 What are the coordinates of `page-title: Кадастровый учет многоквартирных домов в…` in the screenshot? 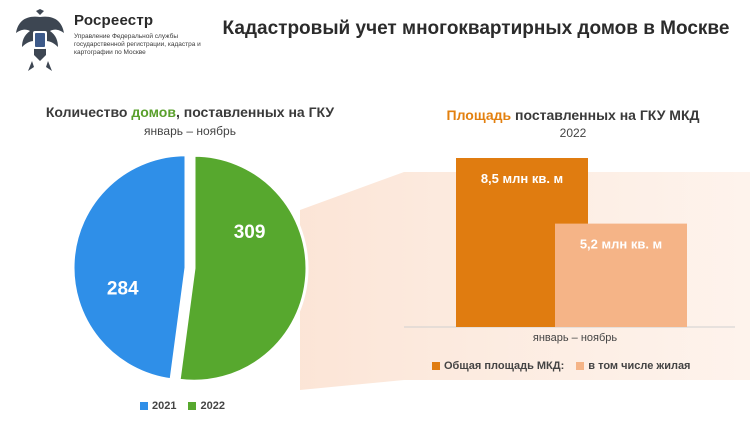 It's located at (476, 28).